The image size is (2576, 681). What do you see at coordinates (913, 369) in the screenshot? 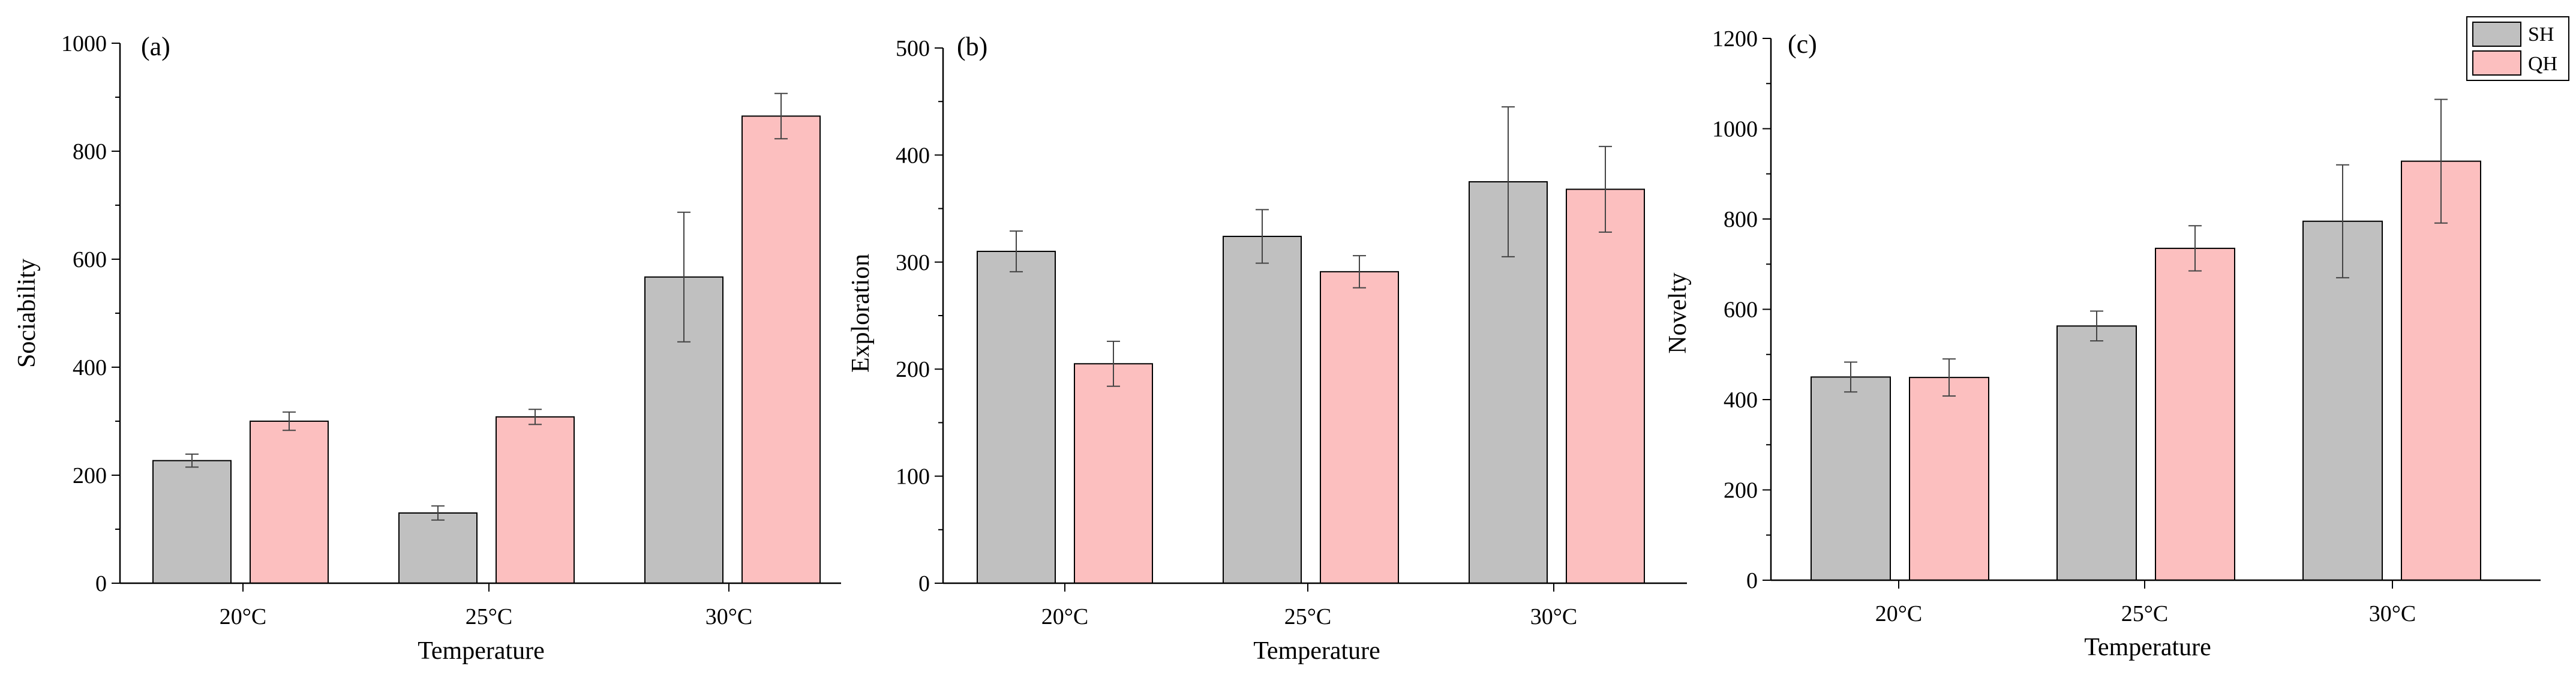
I see `panel-b-ytick-label-2: 200` at bounding box center [913, 369].